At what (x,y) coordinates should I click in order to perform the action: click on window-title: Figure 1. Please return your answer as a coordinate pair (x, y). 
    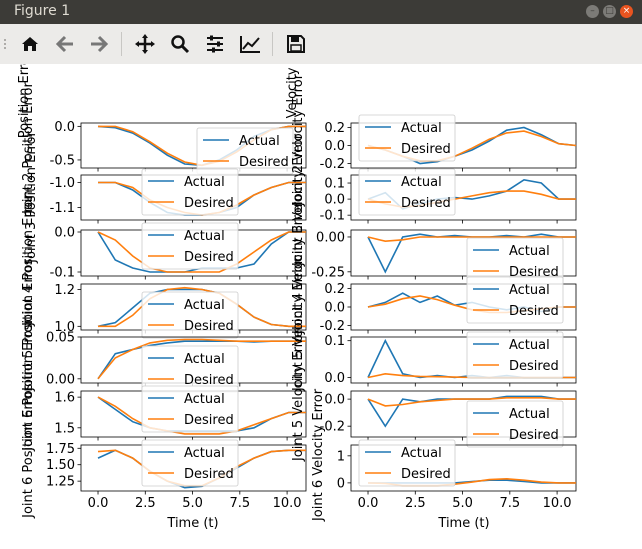
    Looking at the image, I should click on (42, 11).